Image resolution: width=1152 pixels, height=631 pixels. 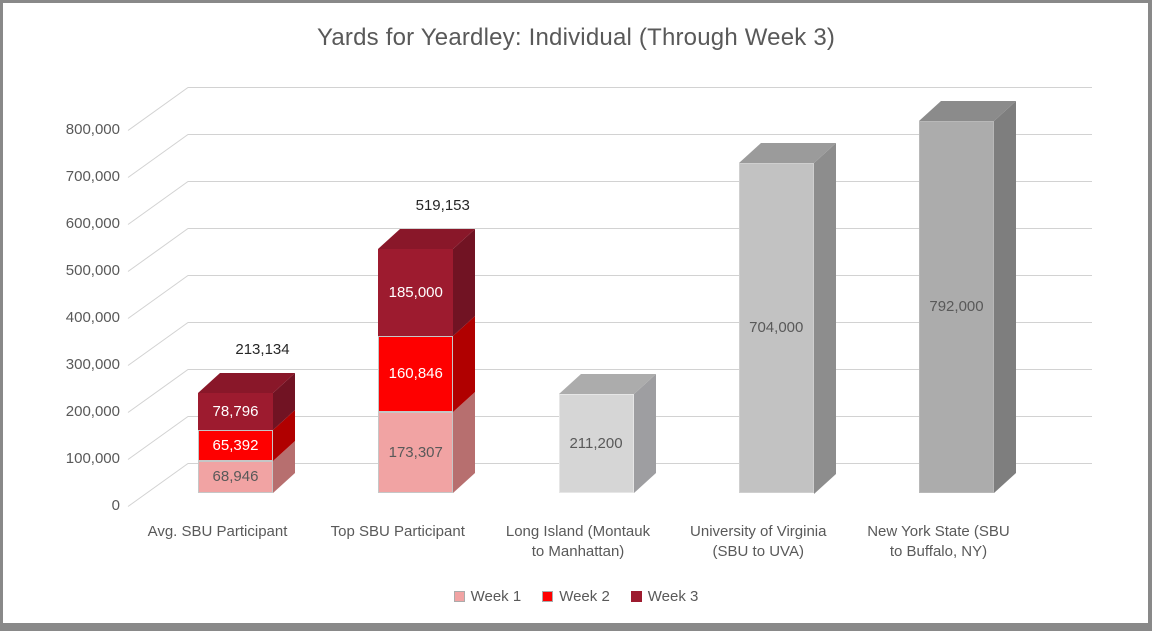 I want to click on segment-value-label: 78,796, so click(x=235, y=411).